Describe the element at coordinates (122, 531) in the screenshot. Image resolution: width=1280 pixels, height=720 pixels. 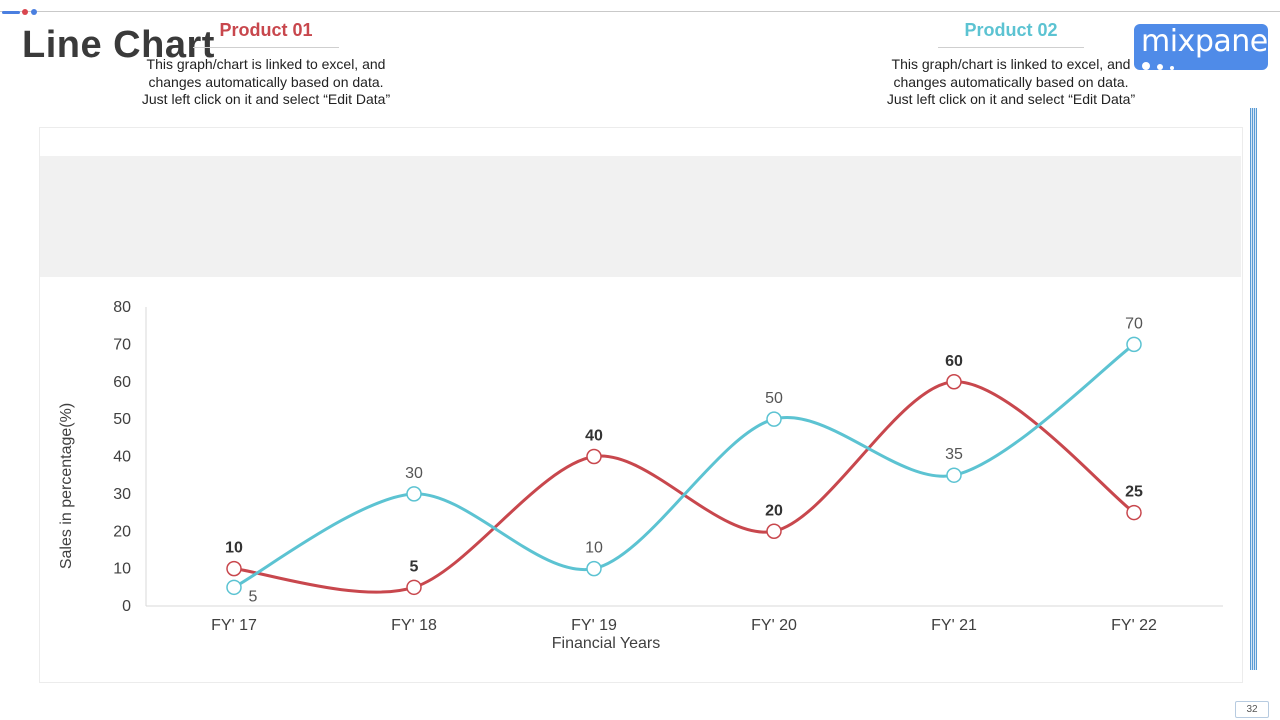
I see `y-tick-label: 20` at that location.